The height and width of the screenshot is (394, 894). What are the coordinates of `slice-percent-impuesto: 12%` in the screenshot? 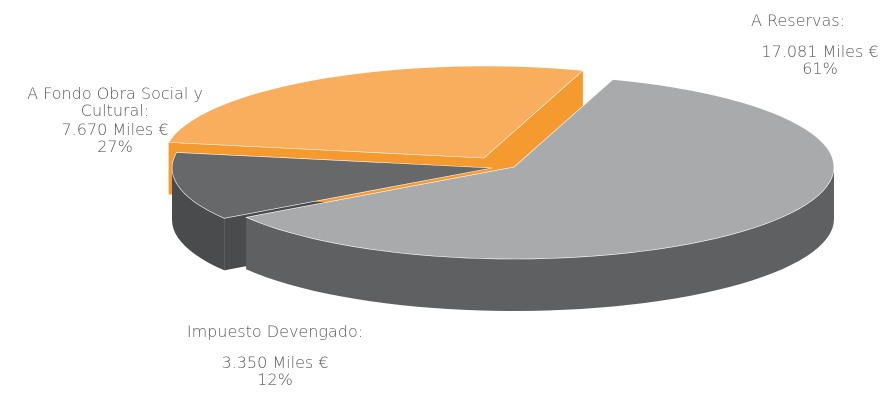 It's located at (275, 379).